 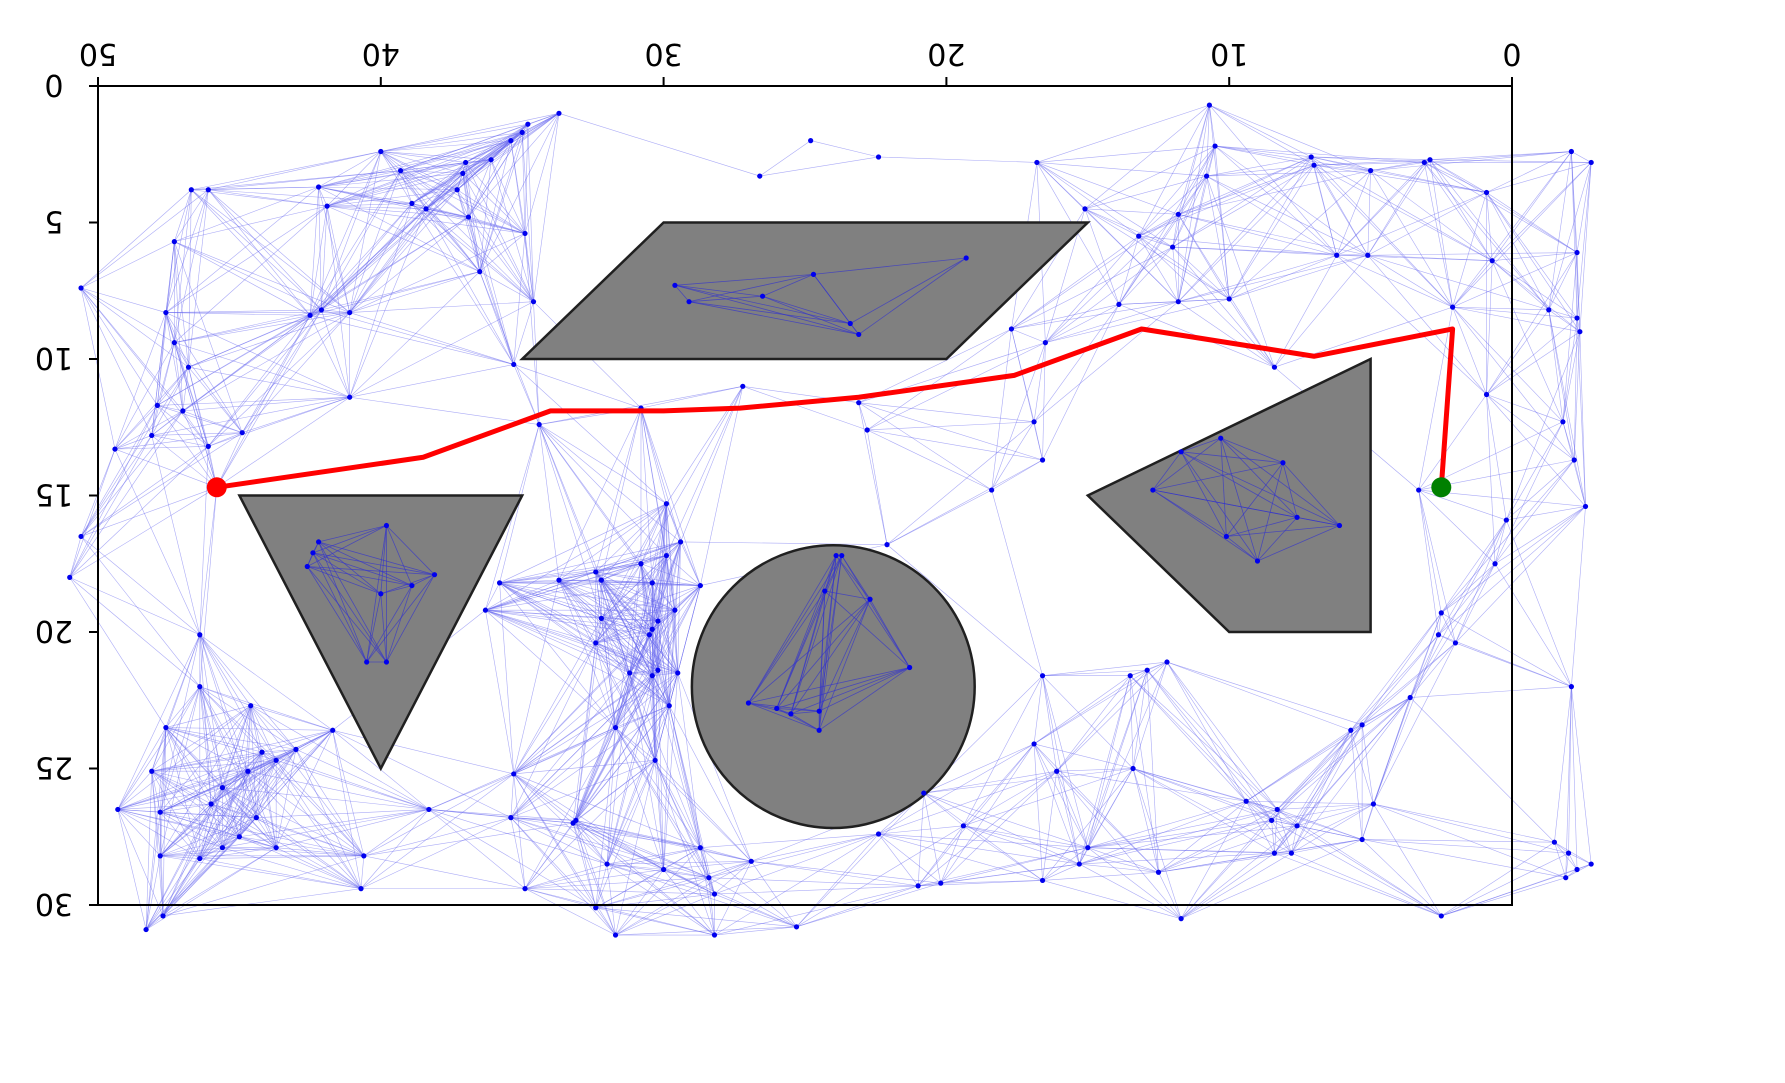 What do you see at coordinates (381, 53) in the screenshot?
I see `x-tick-label: 40` at bounding box center [381, 53].